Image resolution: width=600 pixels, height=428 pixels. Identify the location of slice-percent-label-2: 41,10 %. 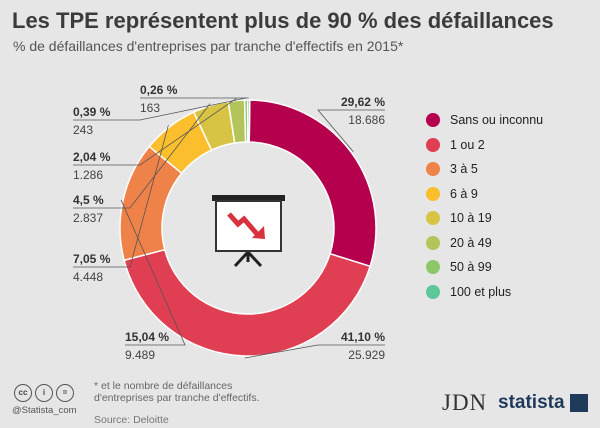
(363, 337).